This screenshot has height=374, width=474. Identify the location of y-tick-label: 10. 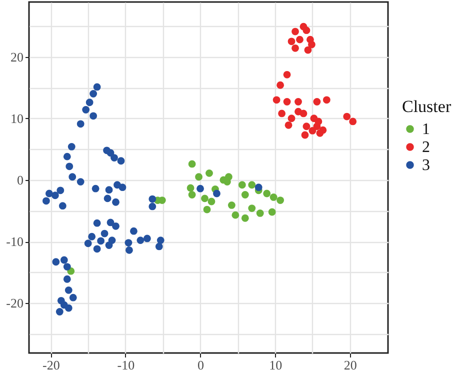
(17, 118).